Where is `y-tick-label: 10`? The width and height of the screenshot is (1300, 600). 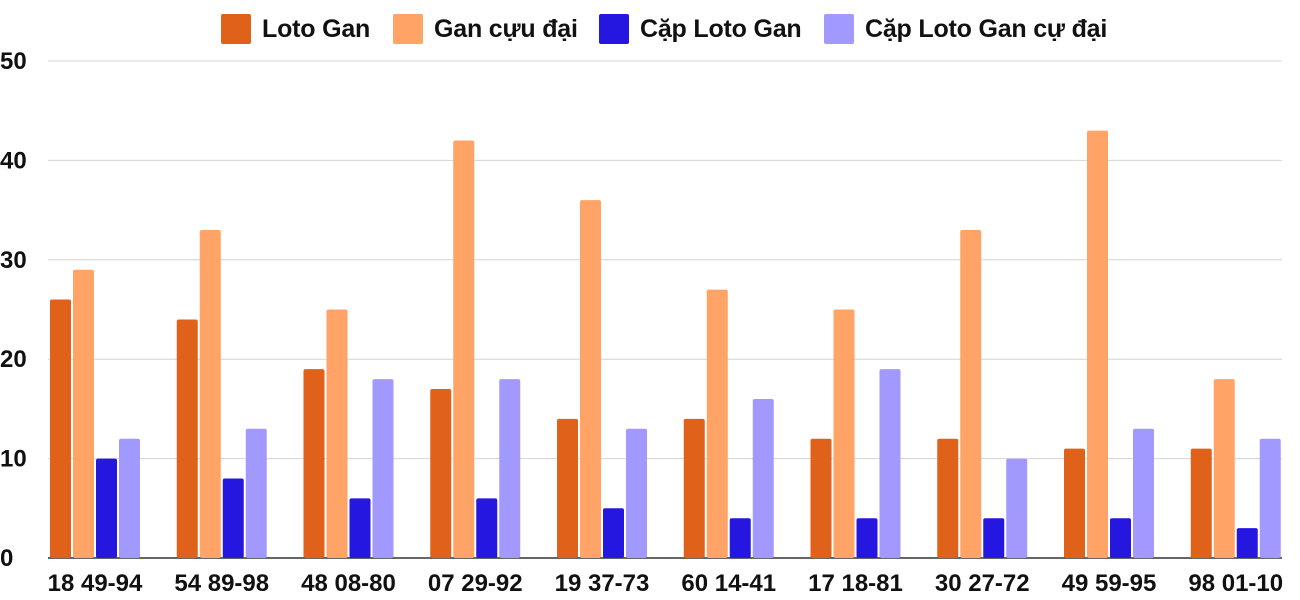
y-tick-label: 10 is located at coordinates (13, 459).